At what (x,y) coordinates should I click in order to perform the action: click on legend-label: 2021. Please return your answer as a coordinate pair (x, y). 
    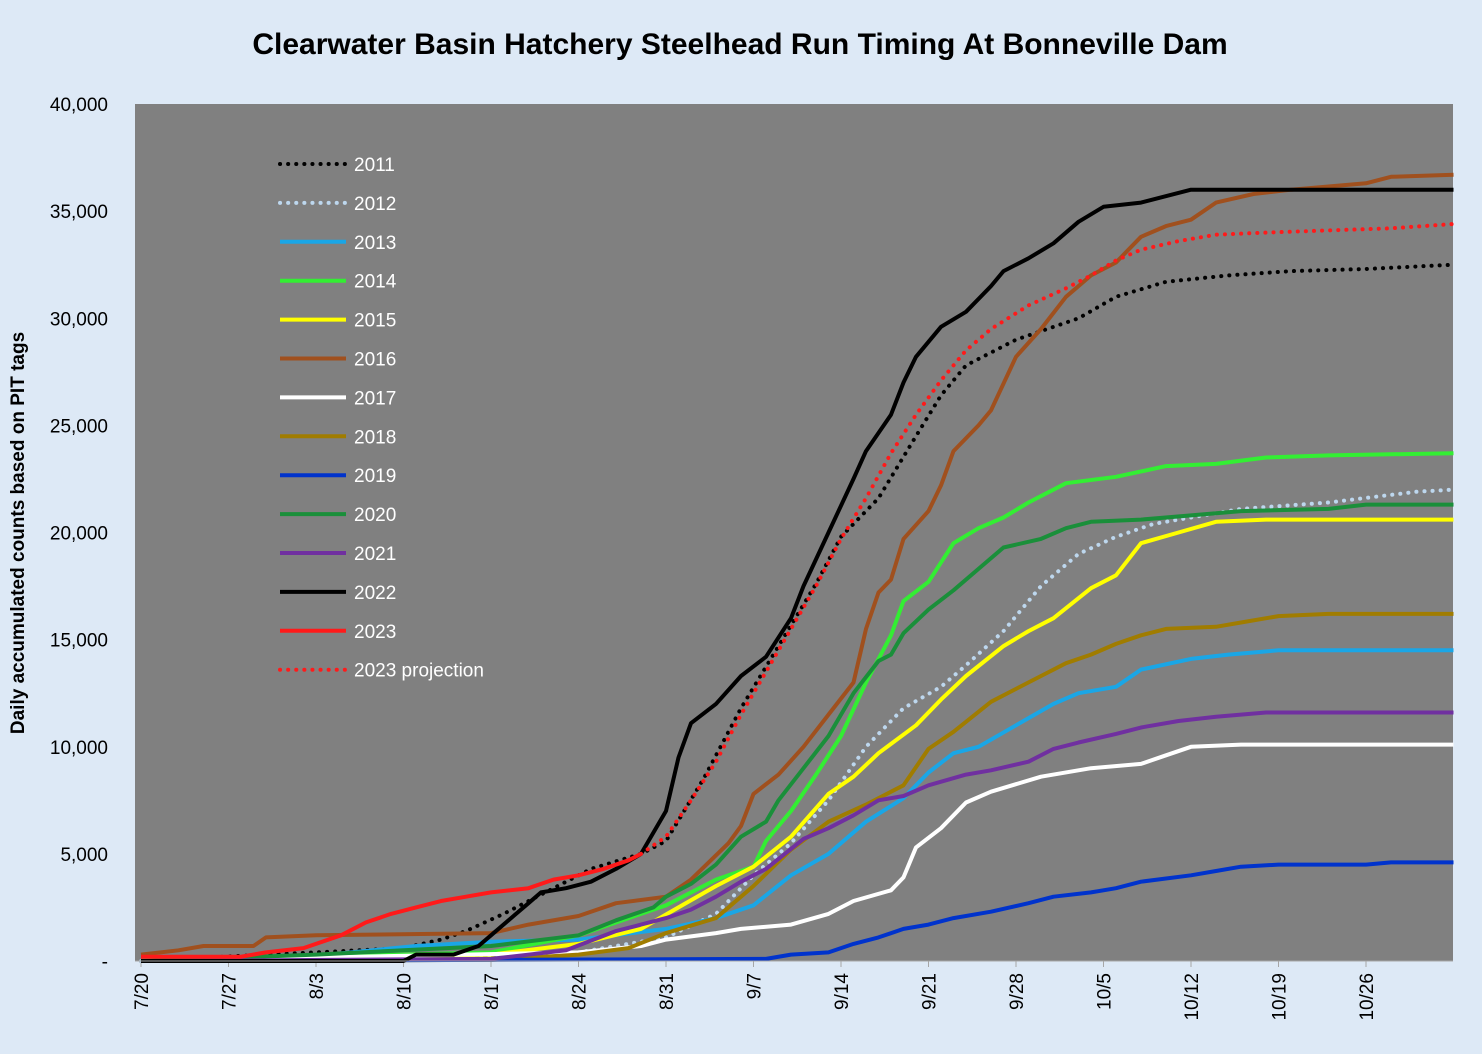
    Looking at the image, I should click on (375, 554).